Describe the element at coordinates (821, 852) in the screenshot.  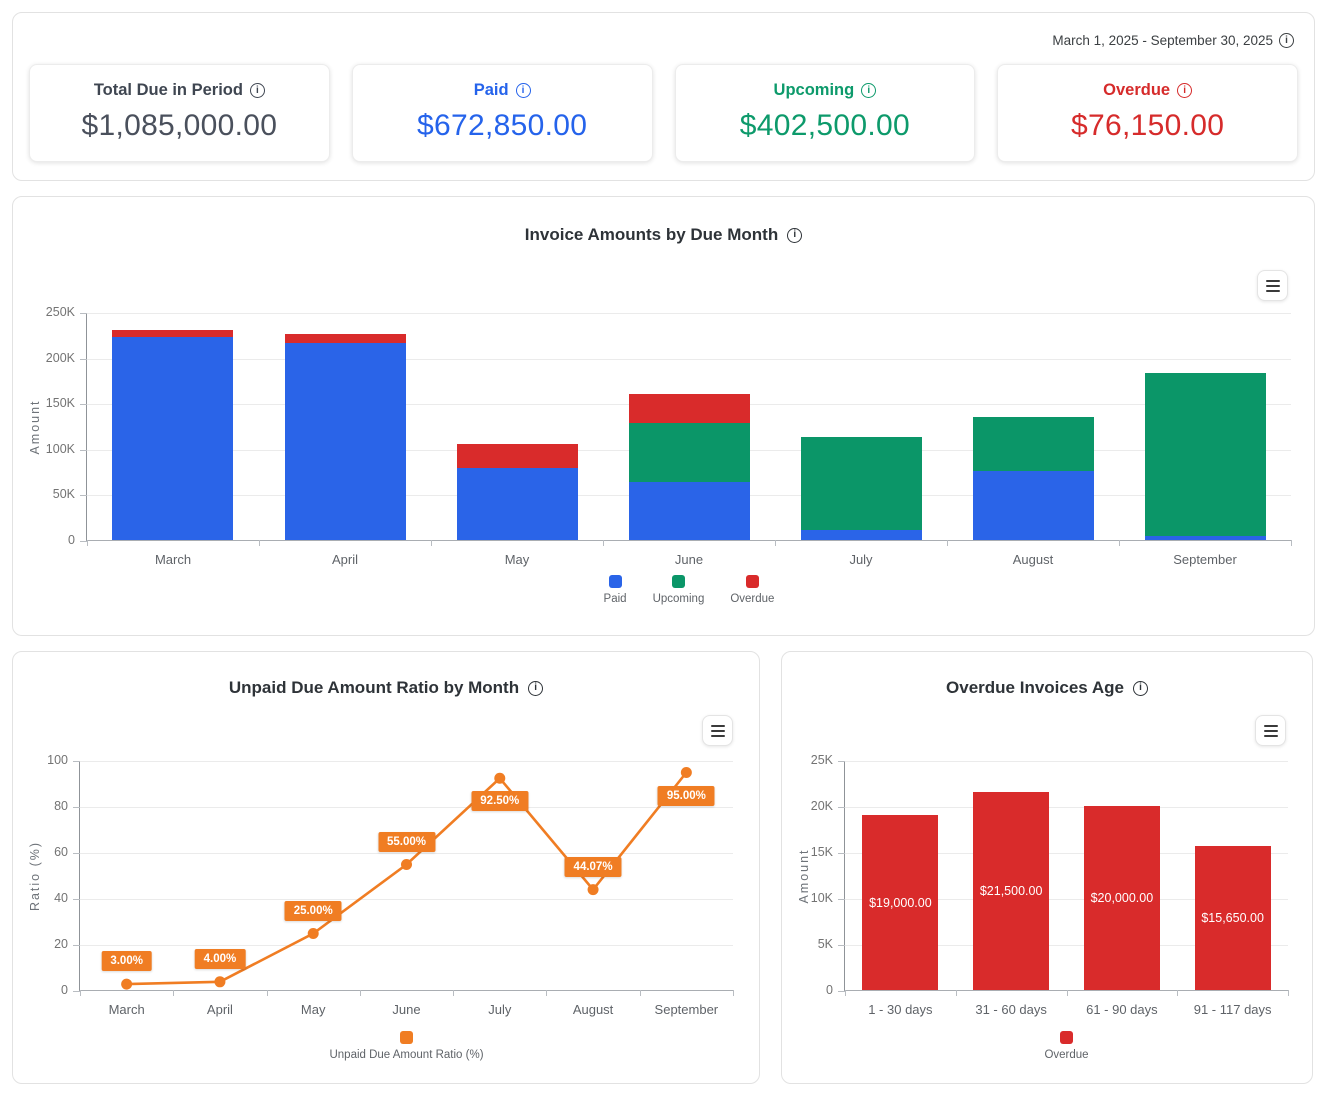
I see `y-axis-label: 15K` at that location.